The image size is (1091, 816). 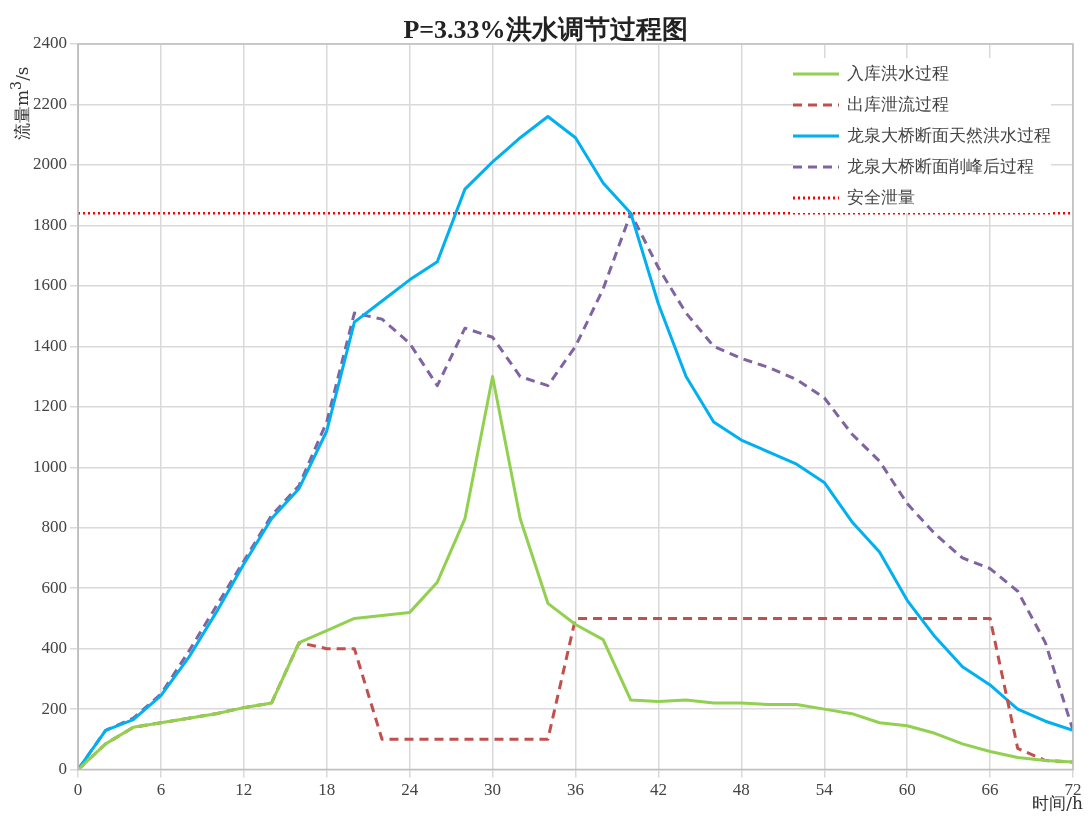 What do you see at coordinates (50, 103) in the screenshot?
I see `y-tick-label: 2200` at bounding box center [50, 103].